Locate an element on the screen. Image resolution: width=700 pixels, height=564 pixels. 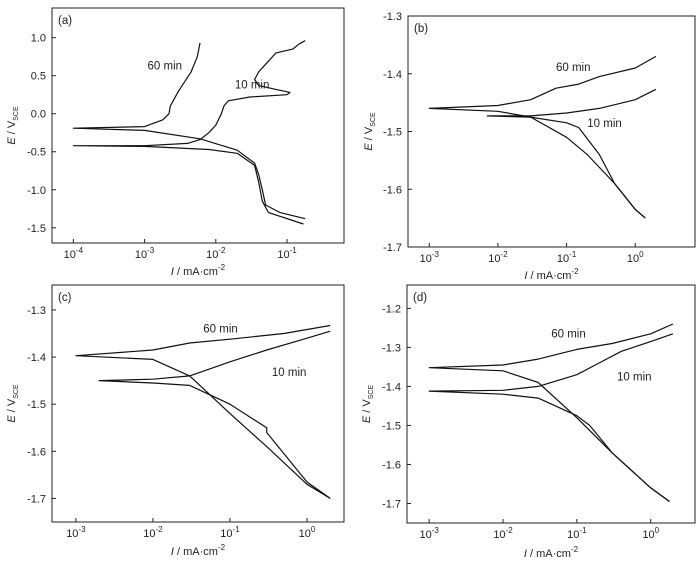
y-tick-label: -1.0 is located at coordinates (36, 191).